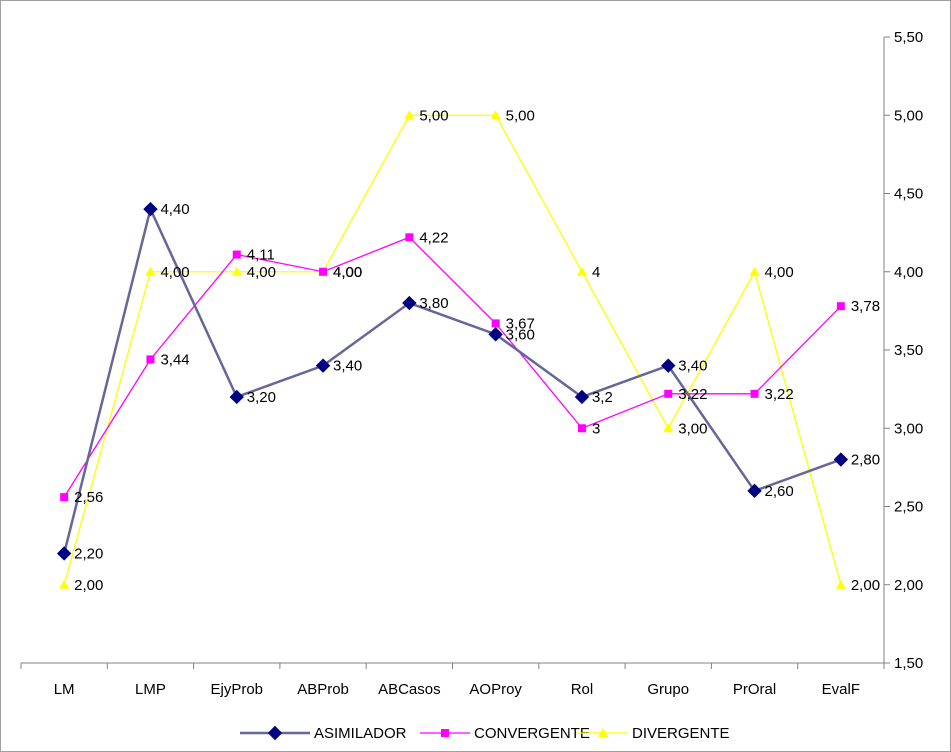  What do you see at coordinates (602, 397) in the screenshot?
I see `data-label: 3,2` at bounding box center [602, 397].